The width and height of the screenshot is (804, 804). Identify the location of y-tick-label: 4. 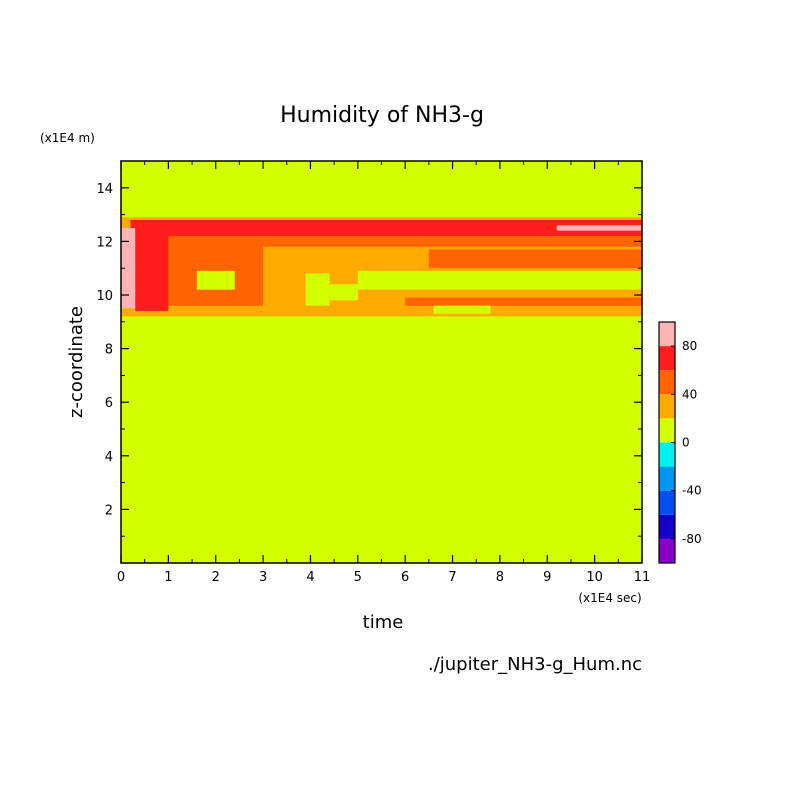
(109, 457).